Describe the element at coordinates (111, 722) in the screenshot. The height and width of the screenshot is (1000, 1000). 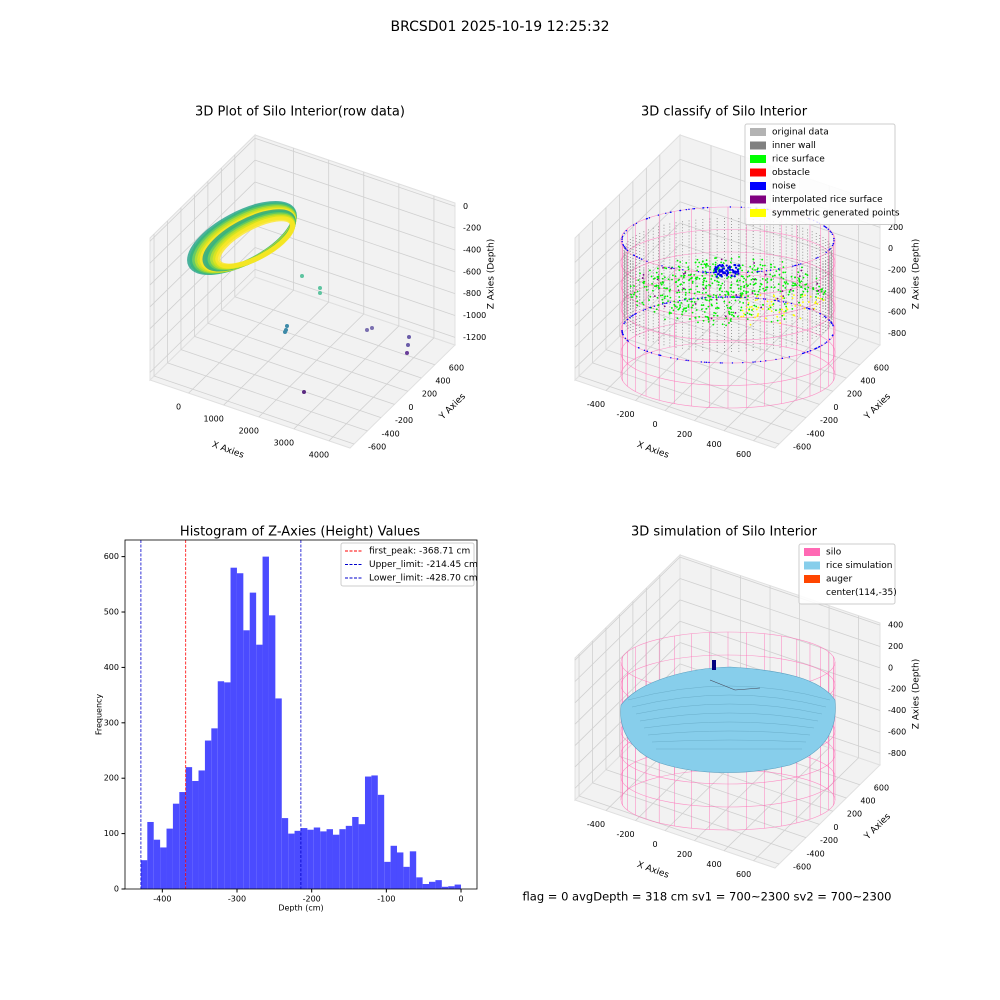
I see `y-tick-label: 300` at that location.